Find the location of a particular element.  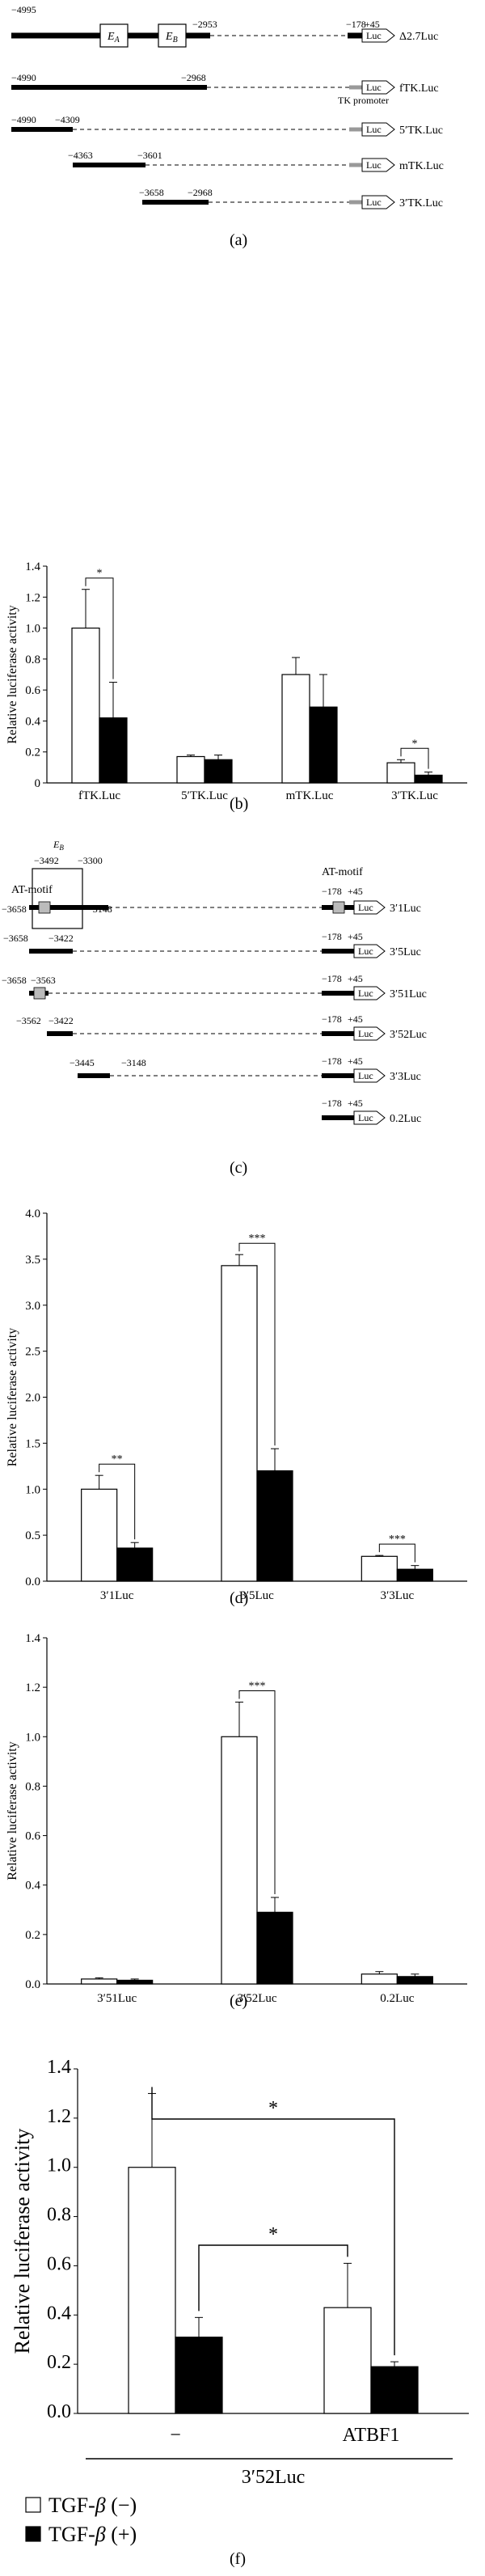

panel-label-f: (f) is located at coordinates (238, 2559).